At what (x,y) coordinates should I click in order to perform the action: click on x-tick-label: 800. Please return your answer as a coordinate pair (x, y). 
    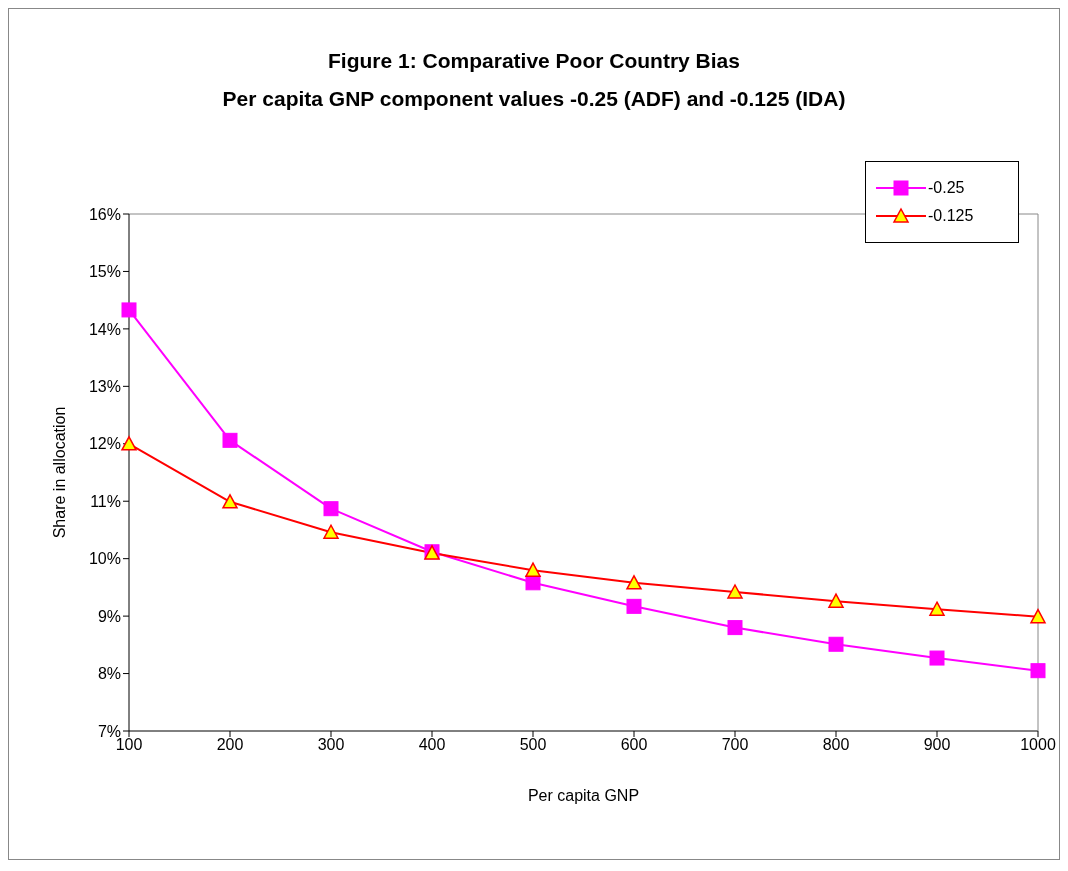
    Looking at the image, I should click on (836, 745).